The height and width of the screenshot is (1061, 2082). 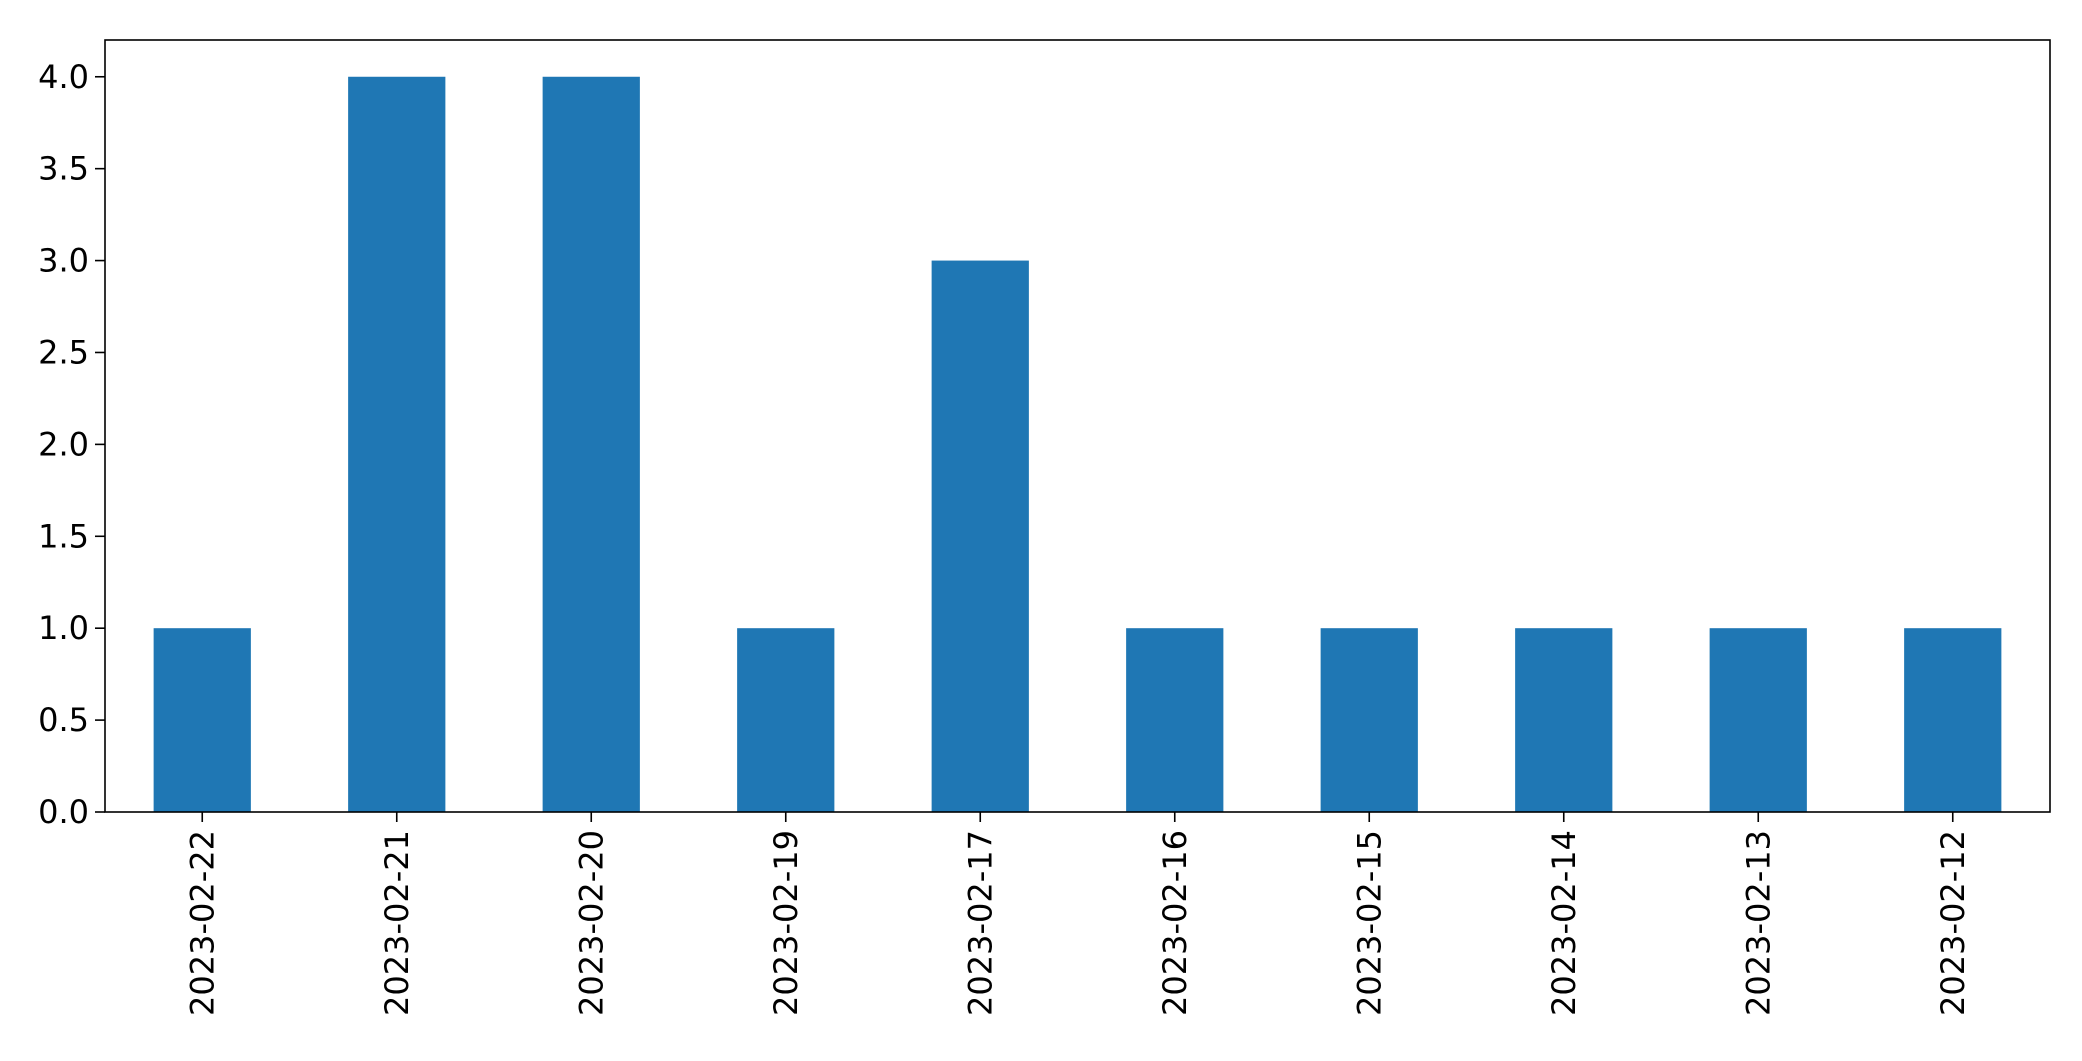 What do you see at coordinates (63, 352) in the screenshot?
I see `y-tick-label: 2.5` at bounding box center [63, 352].